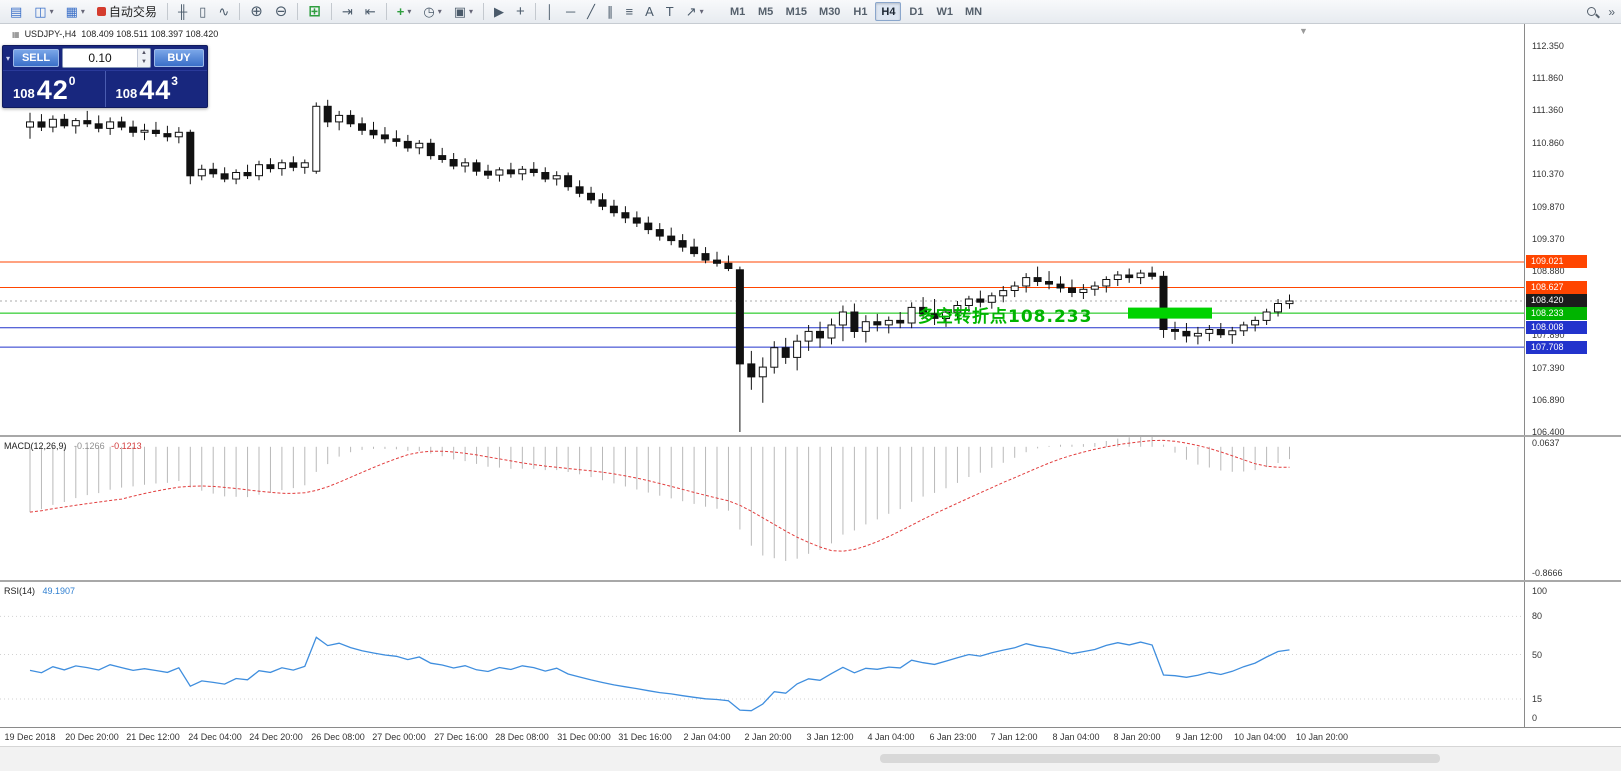  What do you see at coordinates (810, 758) in the screenshot?
I see `horizontal-scrollbar` at bounding box center [810, 758].